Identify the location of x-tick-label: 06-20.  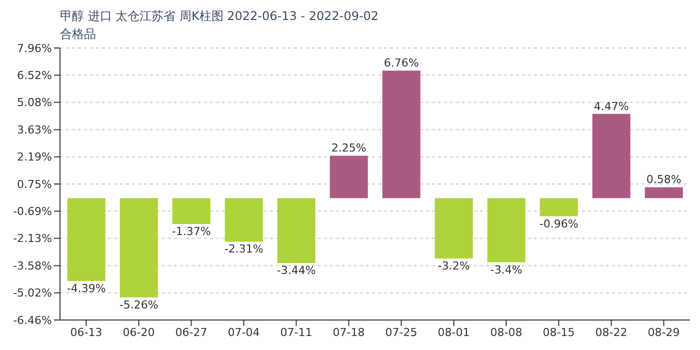
(138, 332).